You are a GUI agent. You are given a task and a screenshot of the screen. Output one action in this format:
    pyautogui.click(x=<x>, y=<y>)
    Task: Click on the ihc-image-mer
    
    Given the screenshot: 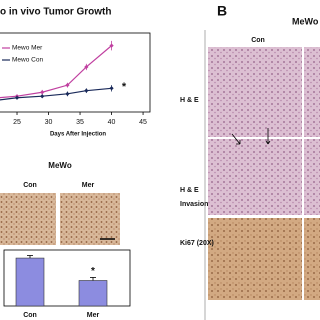 What is the action you would take?
    pyautogui.click(x=90, y=219)
    